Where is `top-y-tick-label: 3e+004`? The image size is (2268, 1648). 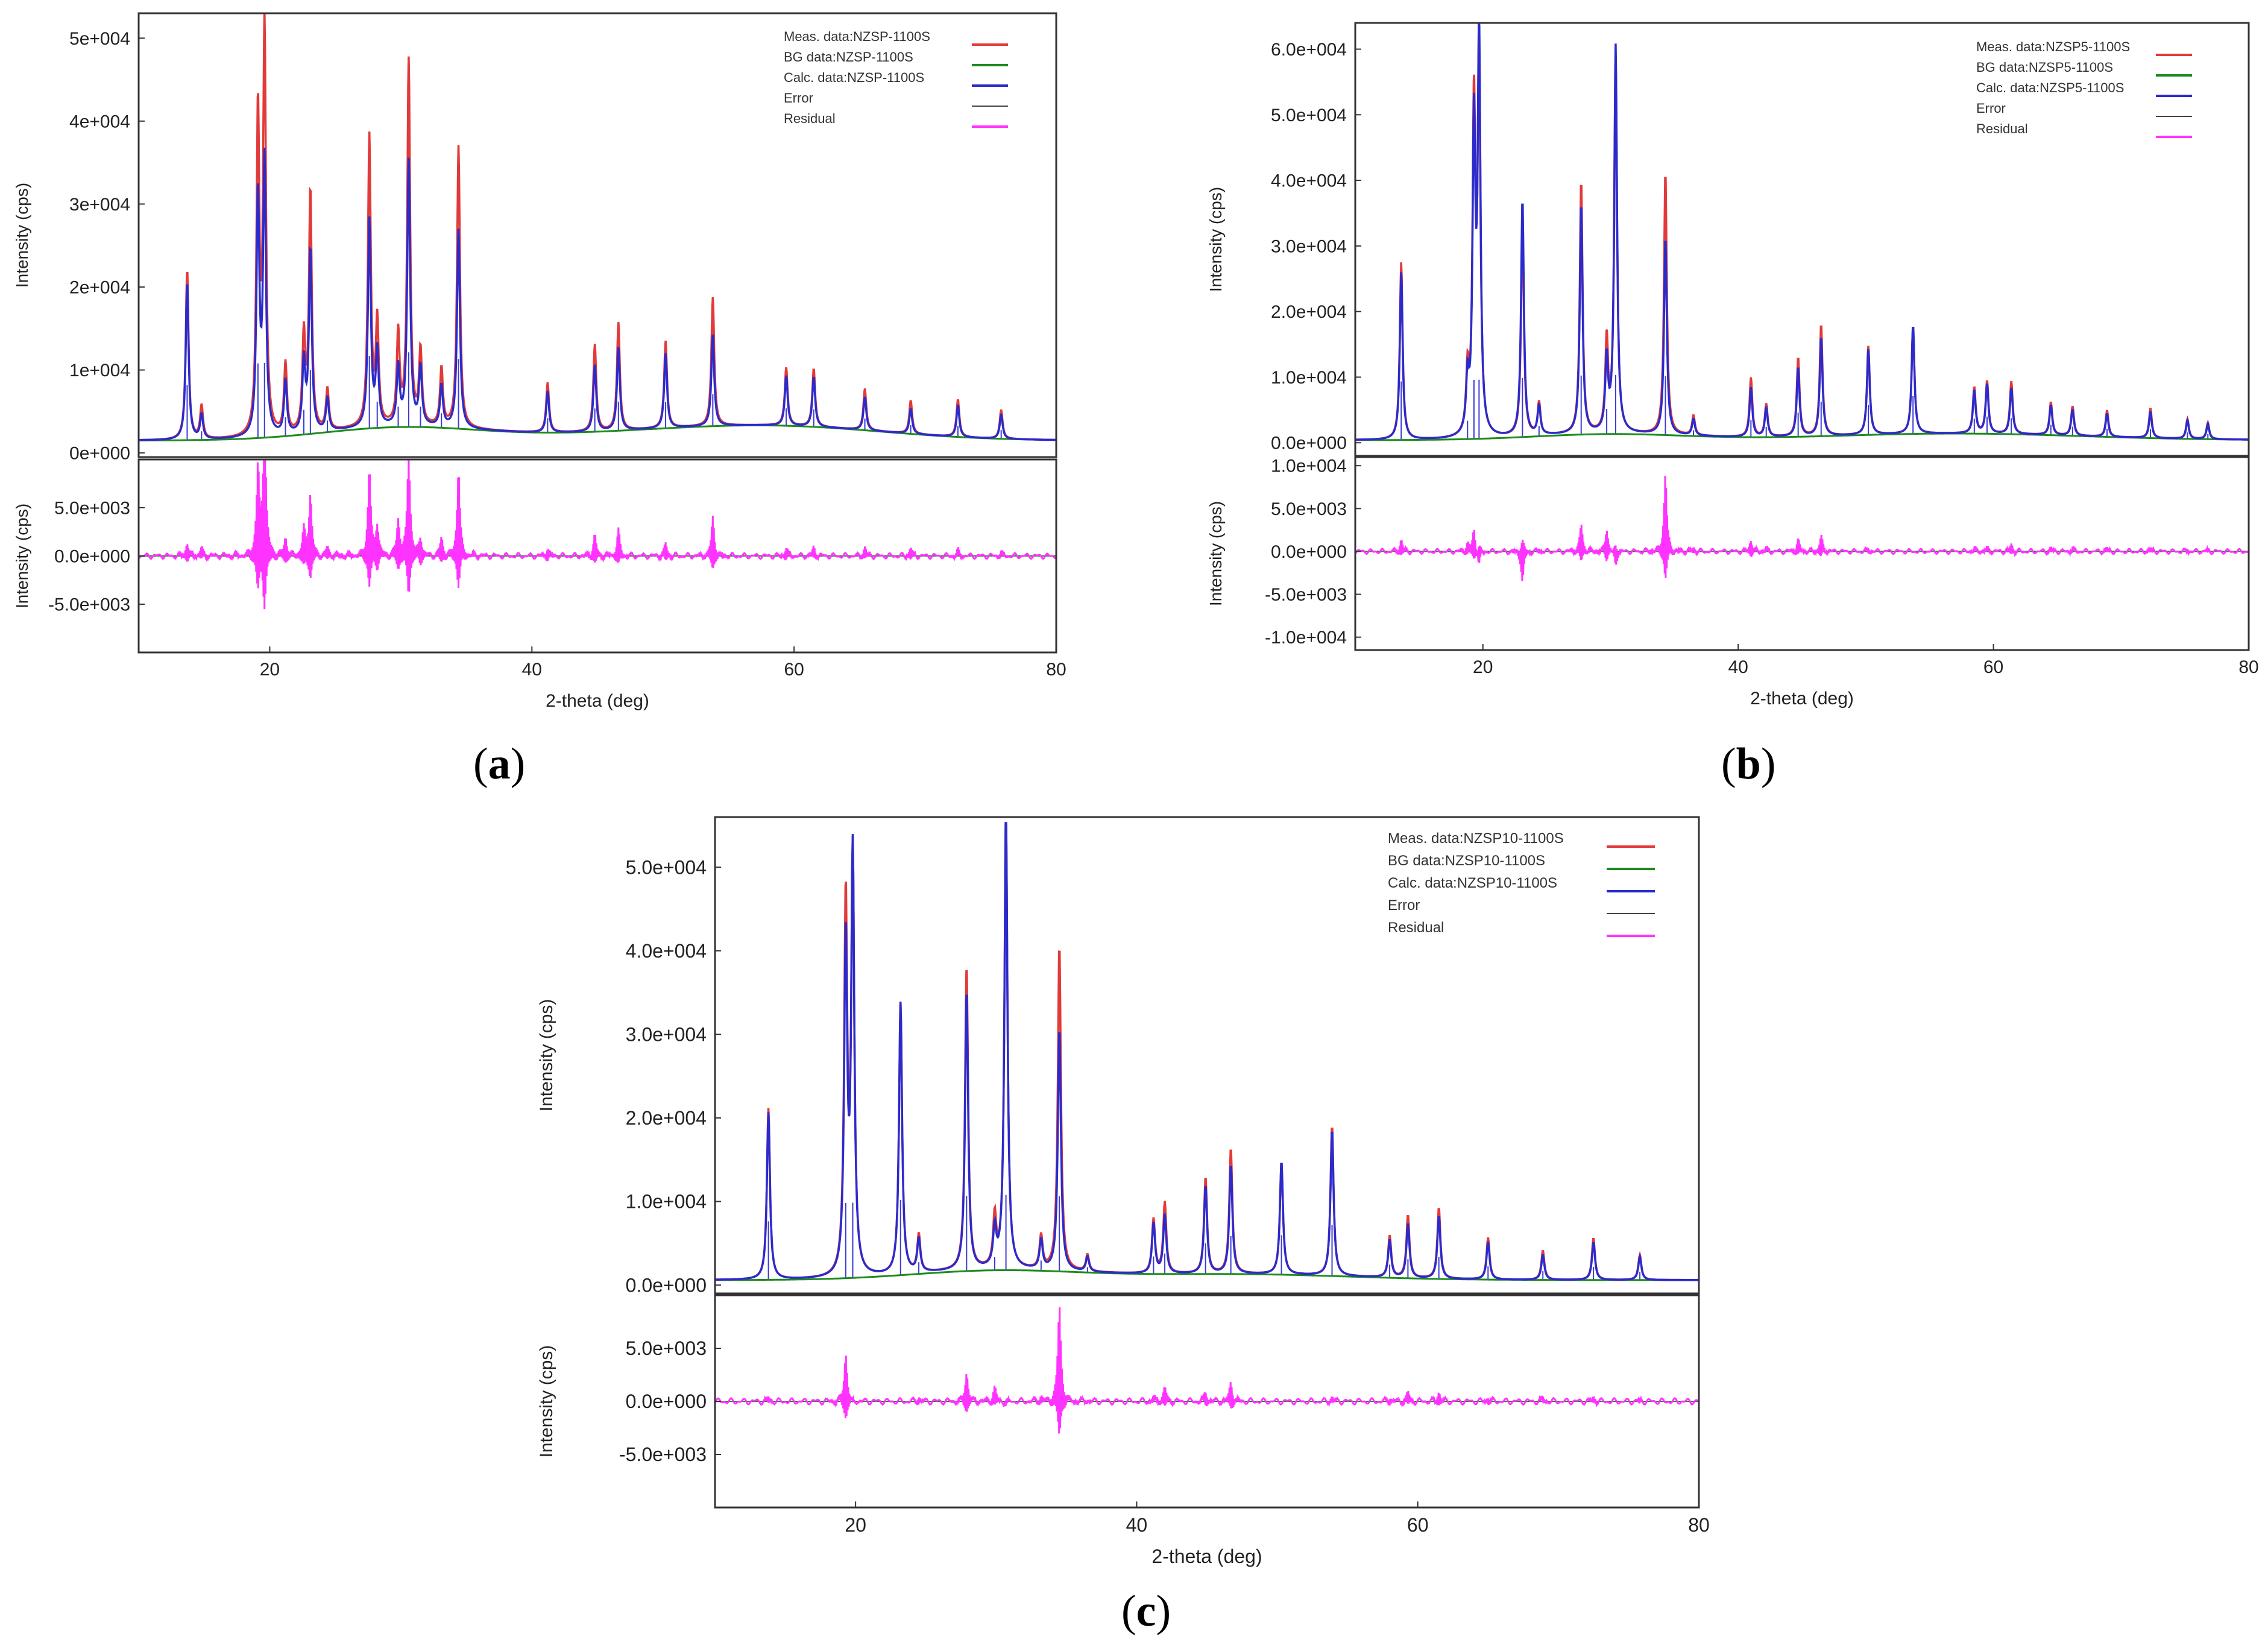 top-y-tick-label: 3e+004 is located at coordinates (100, 205).